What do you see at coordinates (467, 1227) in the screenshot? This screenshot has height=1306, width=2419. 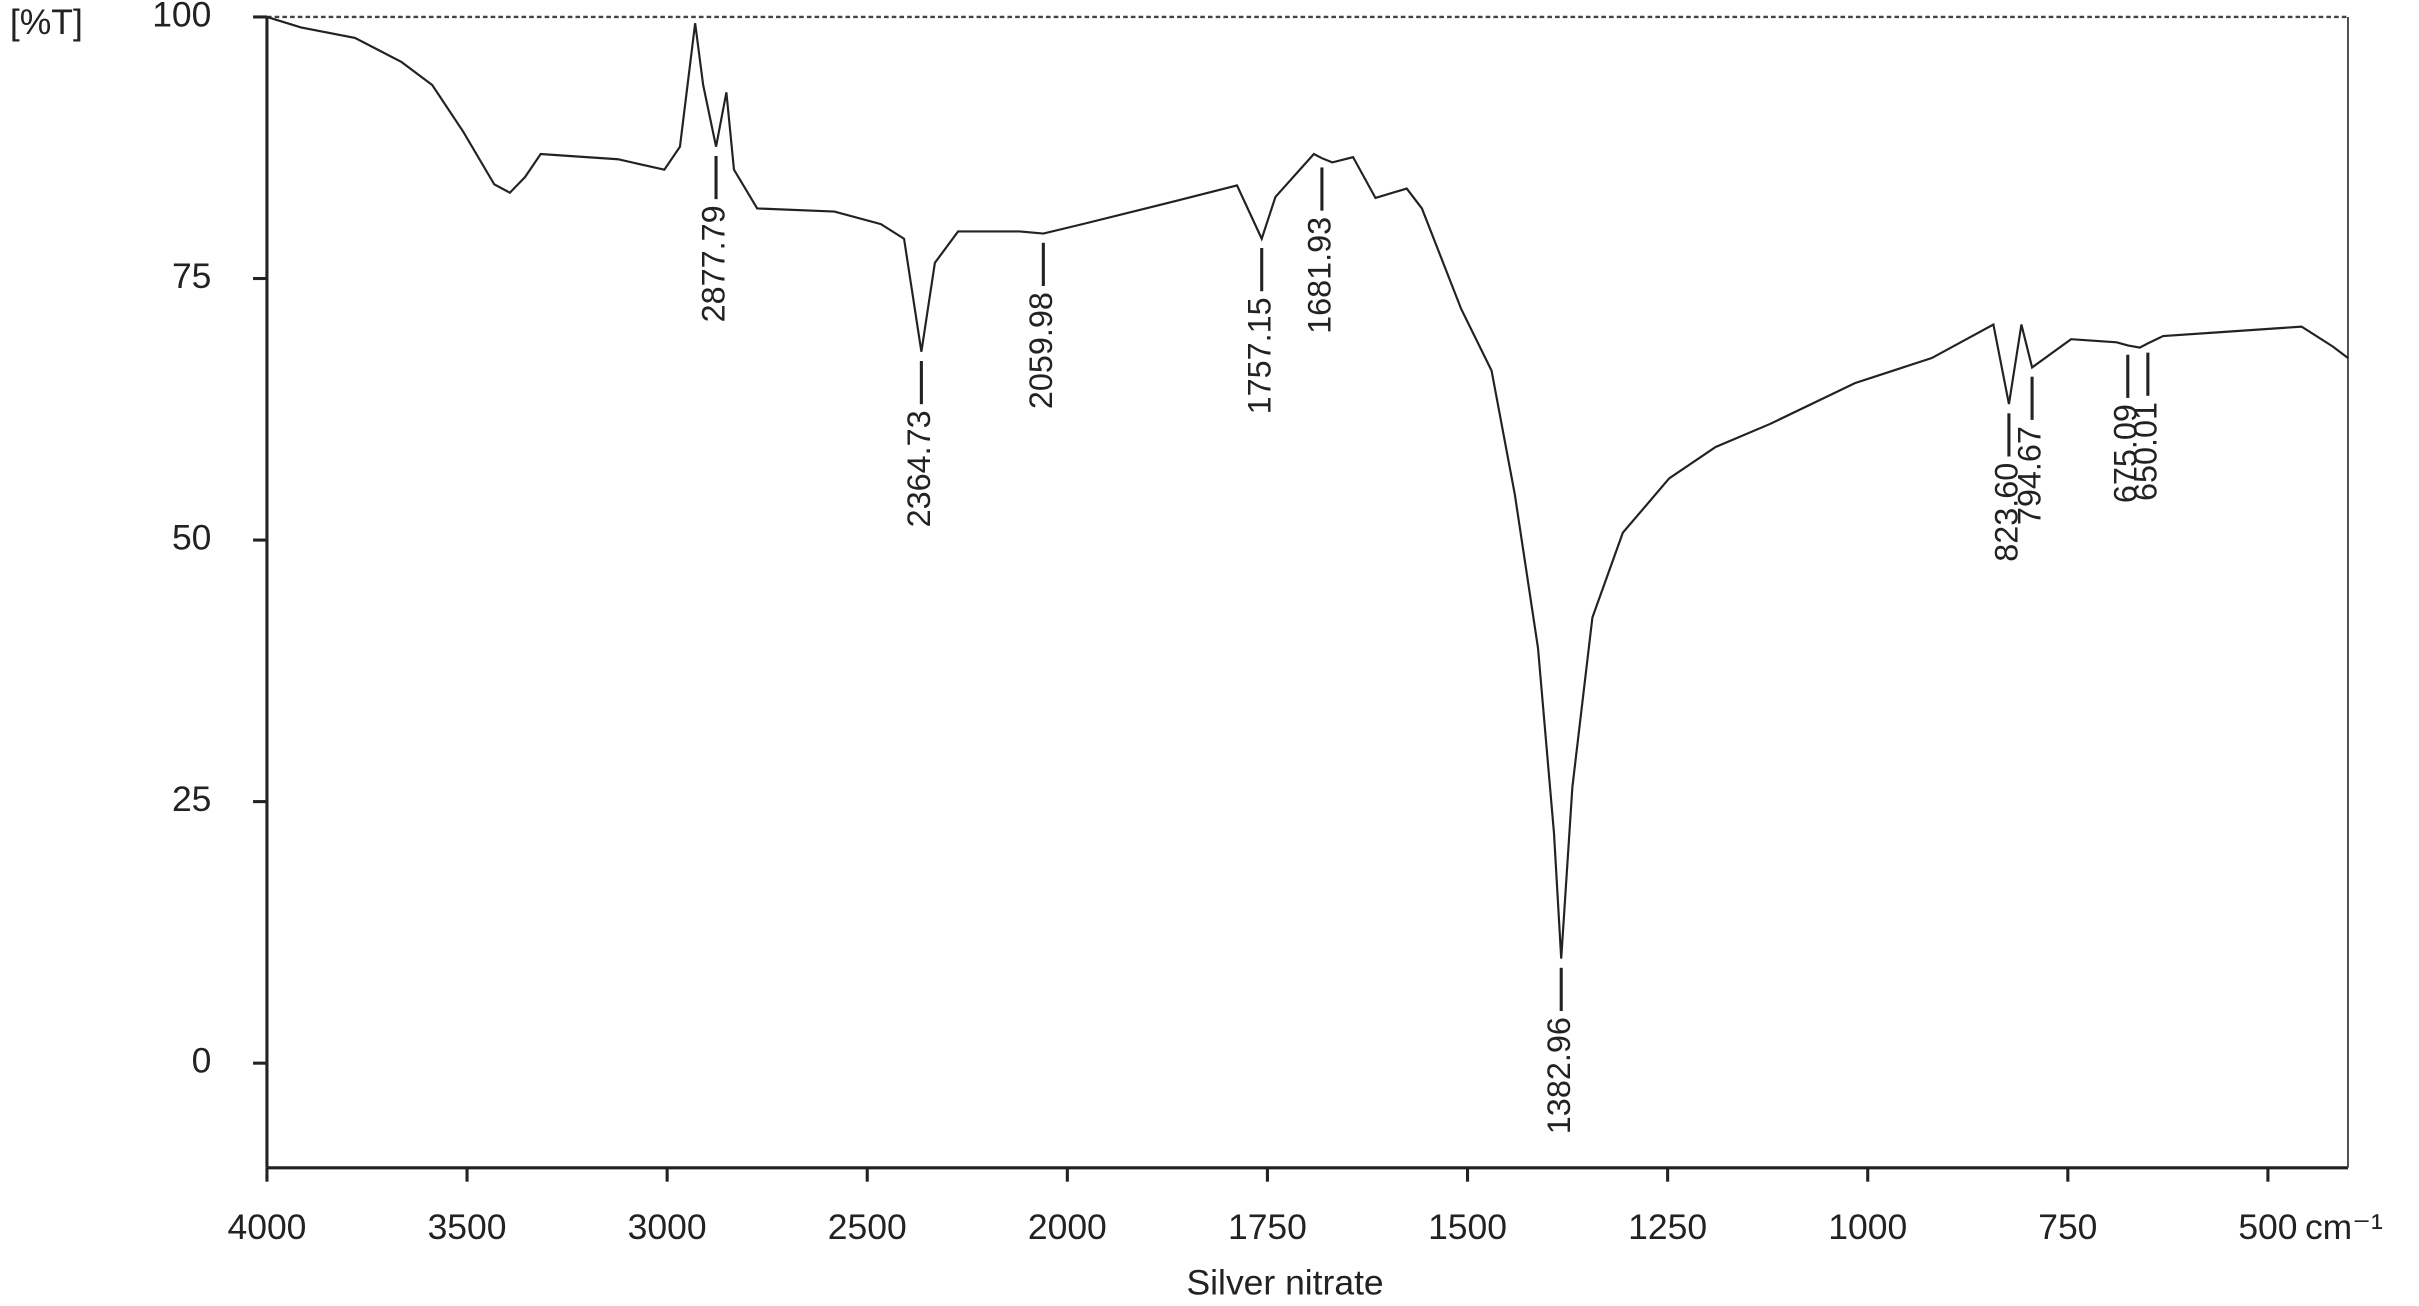 I see `x-tick-label: 3500` at bounding box center [467, 1227].